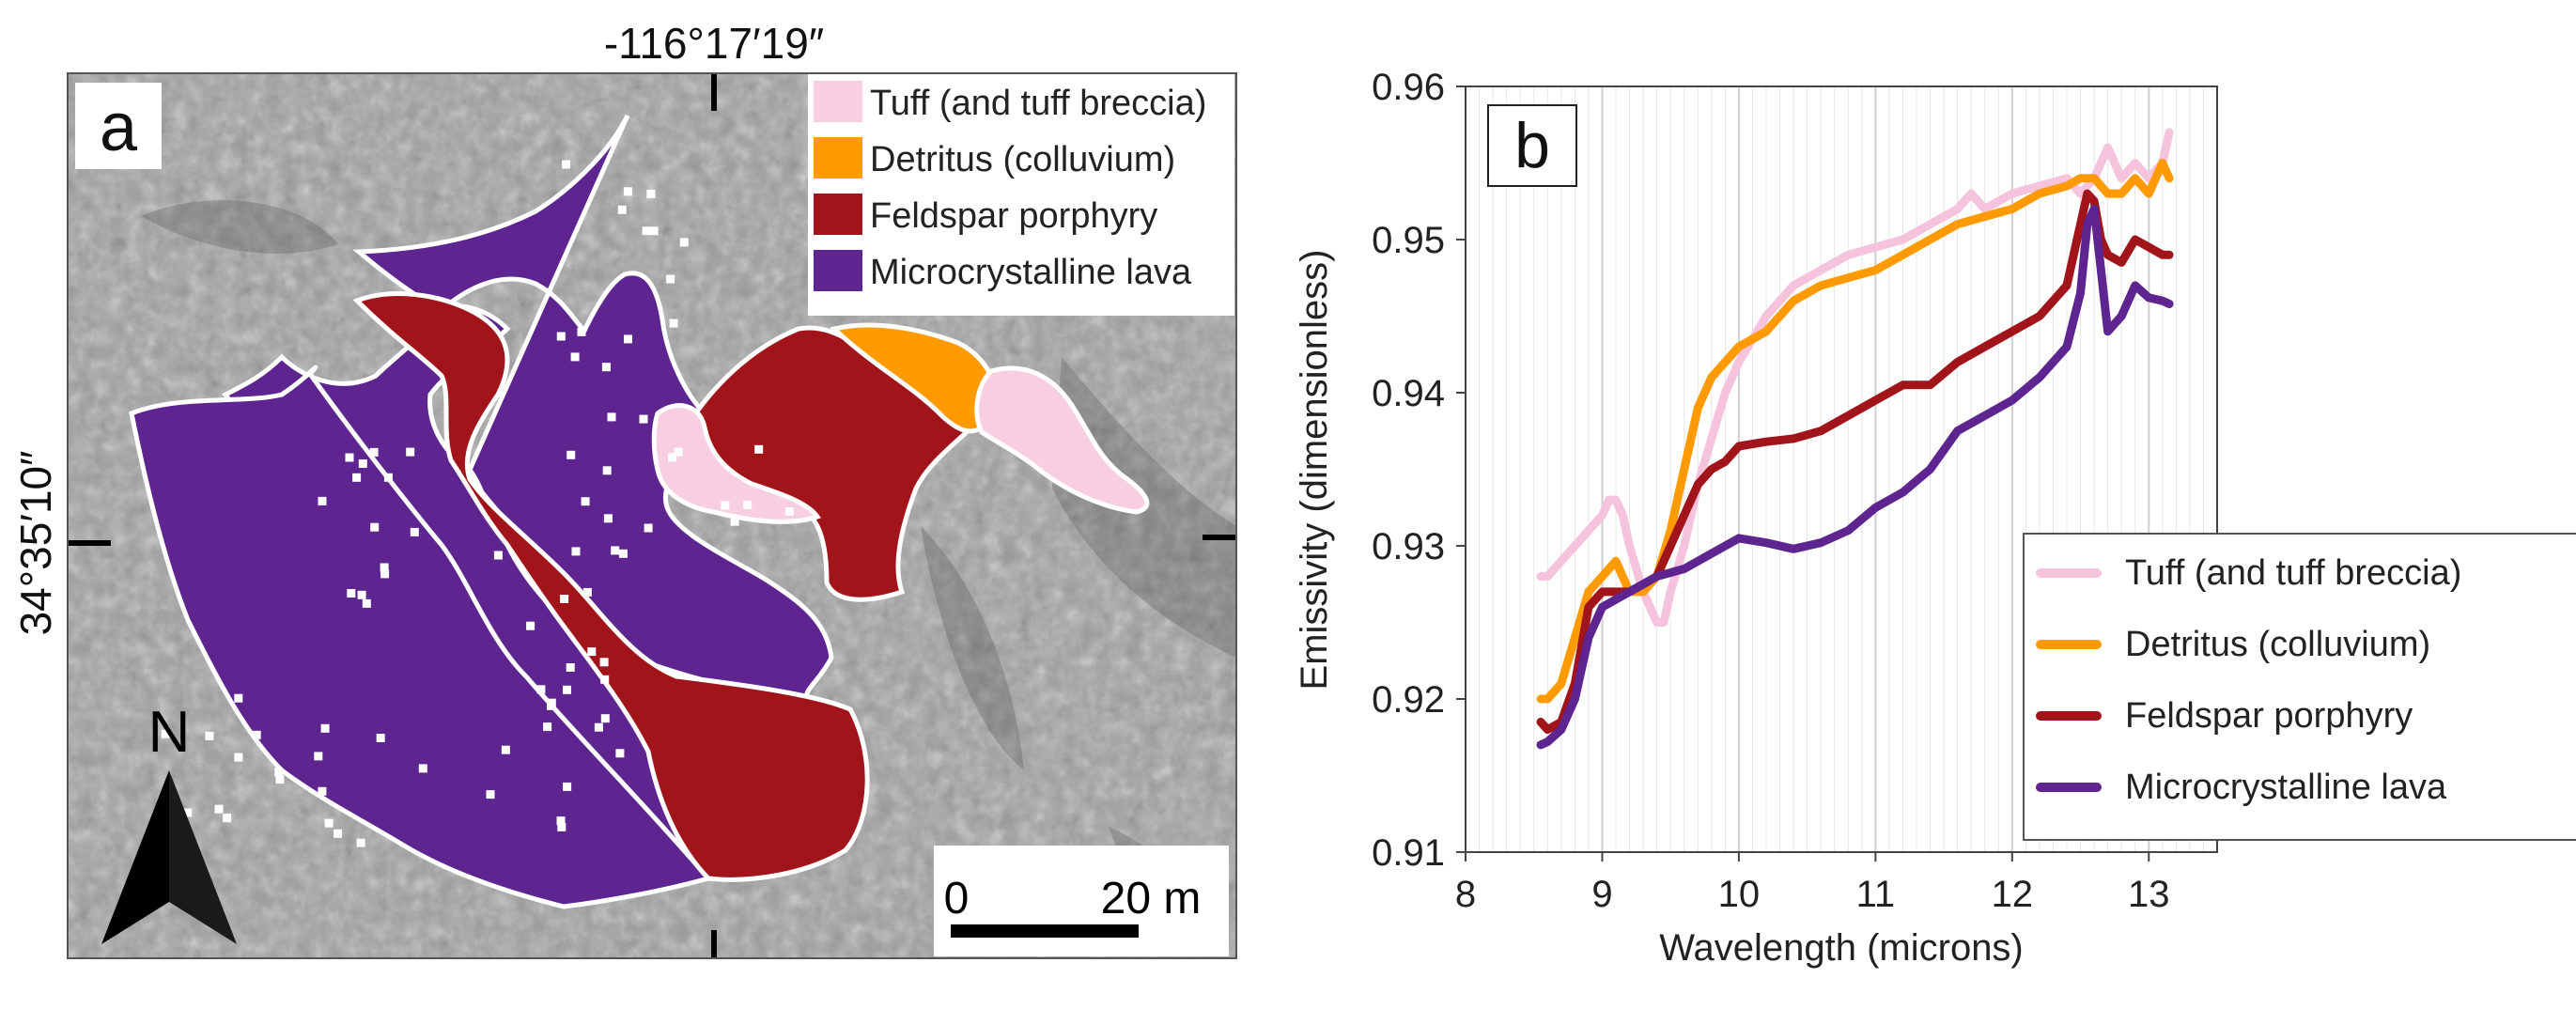 The image size is (2576, 1009). Describe the element at coordinates (957, 899) in the screenshot. I see `scale-bar-start: 0` at that location.